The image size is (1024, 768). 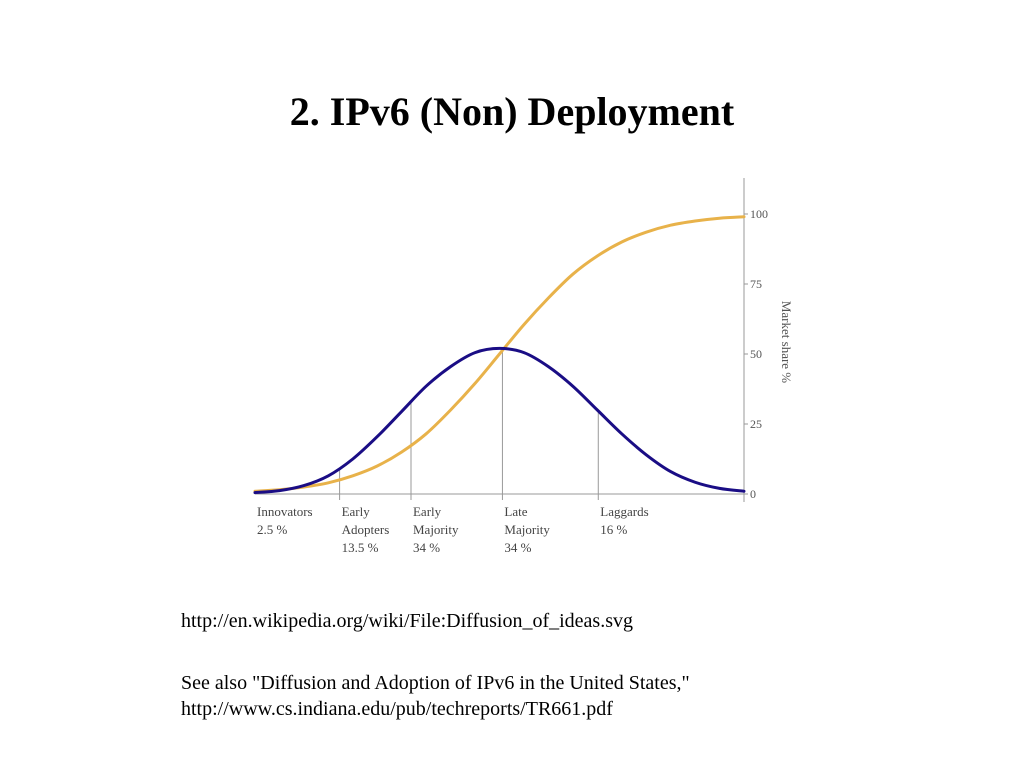 What do you see at coordinates (756, 354) in the screenshot?
I see `y-tick-label-50: 50` at bounding box center [756, 354].